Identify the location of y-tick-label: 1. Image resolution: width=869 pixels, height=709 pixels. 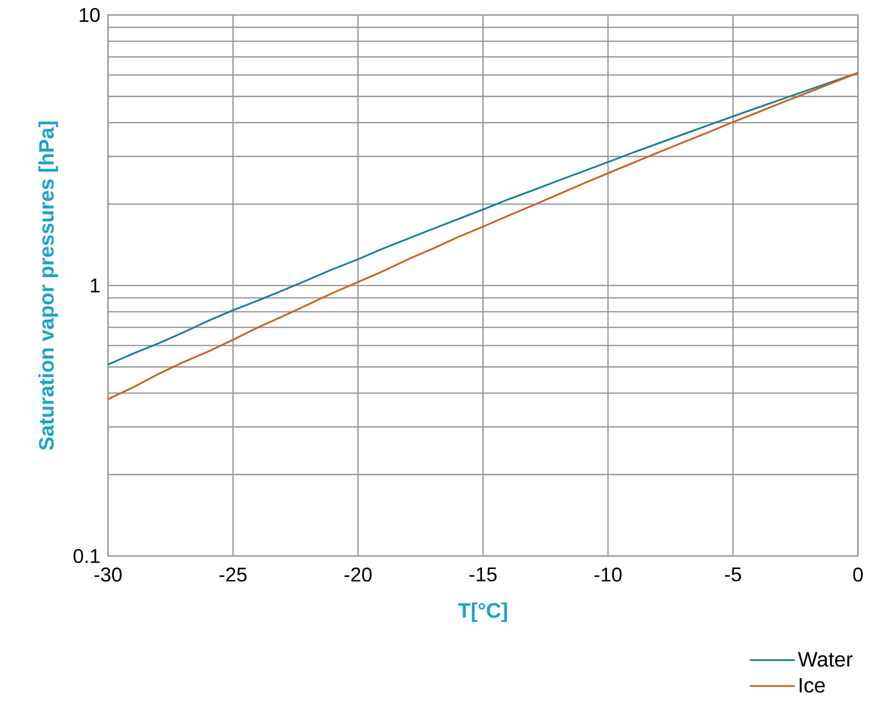
(95, 285).